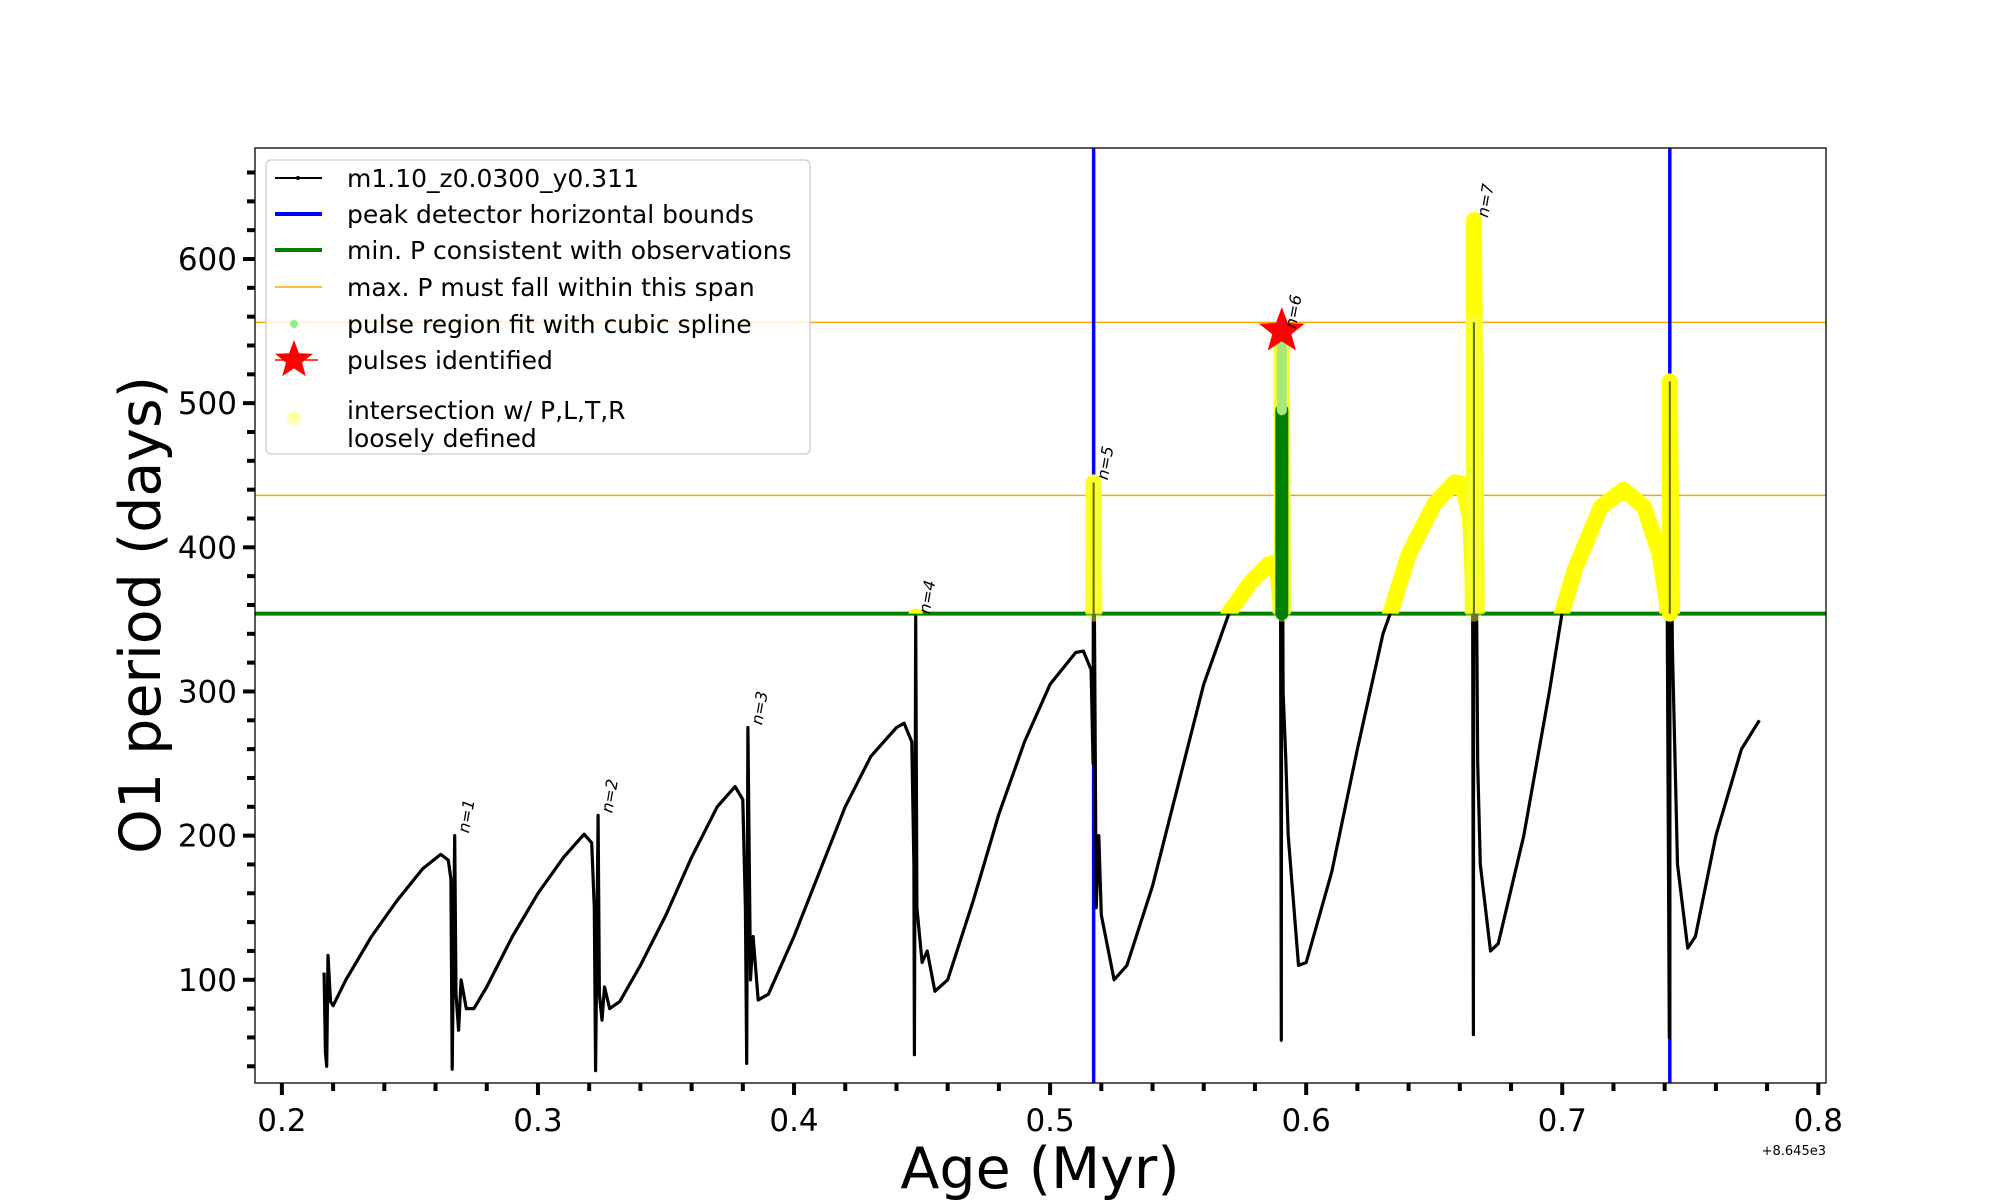  What do you see at coordinates (1039, 1168) in the screenshot?
I see `x-axis-label: Age (Myr)` at bounding box center [1039, 1168].